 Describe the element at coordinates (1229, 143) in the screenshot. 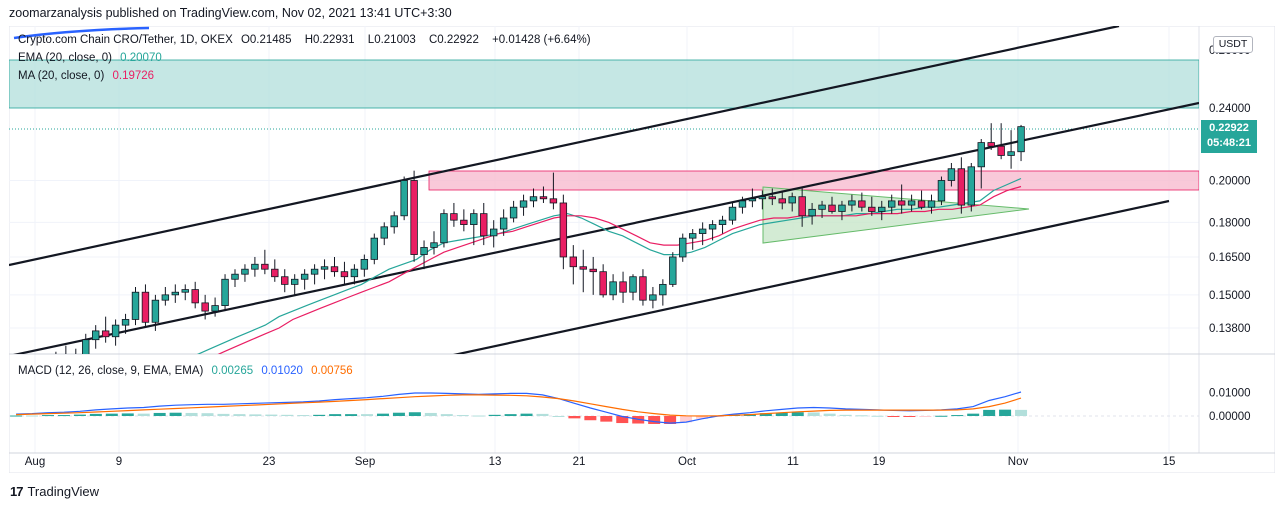

I see `bar-countdown: 05:48:21` at that location.